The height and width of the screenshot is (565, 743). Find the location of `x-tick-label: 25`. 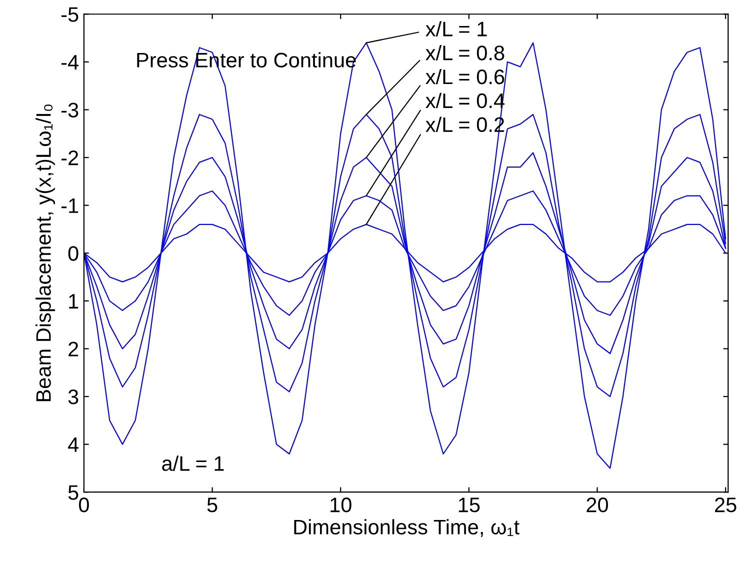

x-tick-label: 25 is located at coordinates (725, 505).